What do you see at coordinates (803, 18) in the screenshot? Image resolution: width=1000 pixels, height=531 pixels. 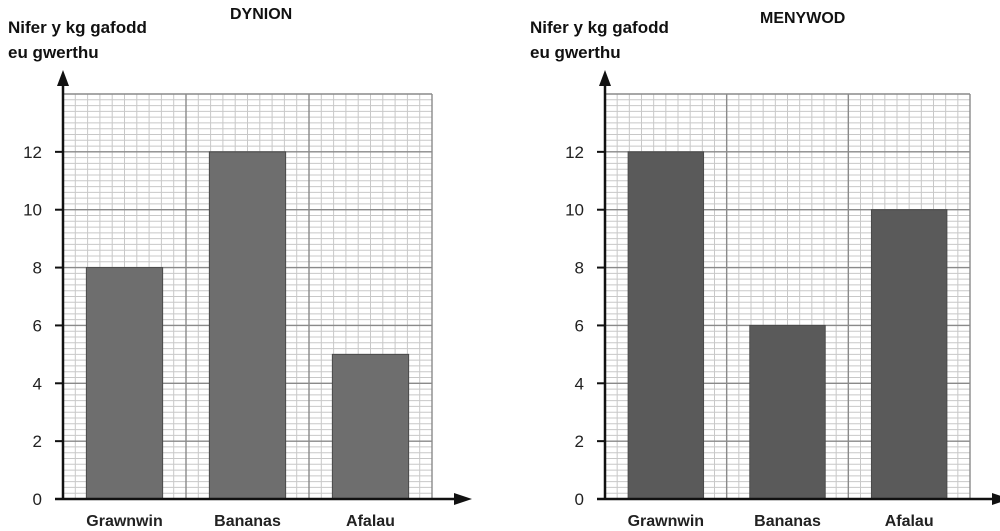 I see `chart-title: MENYWOD` at bounding box center [803, 18].